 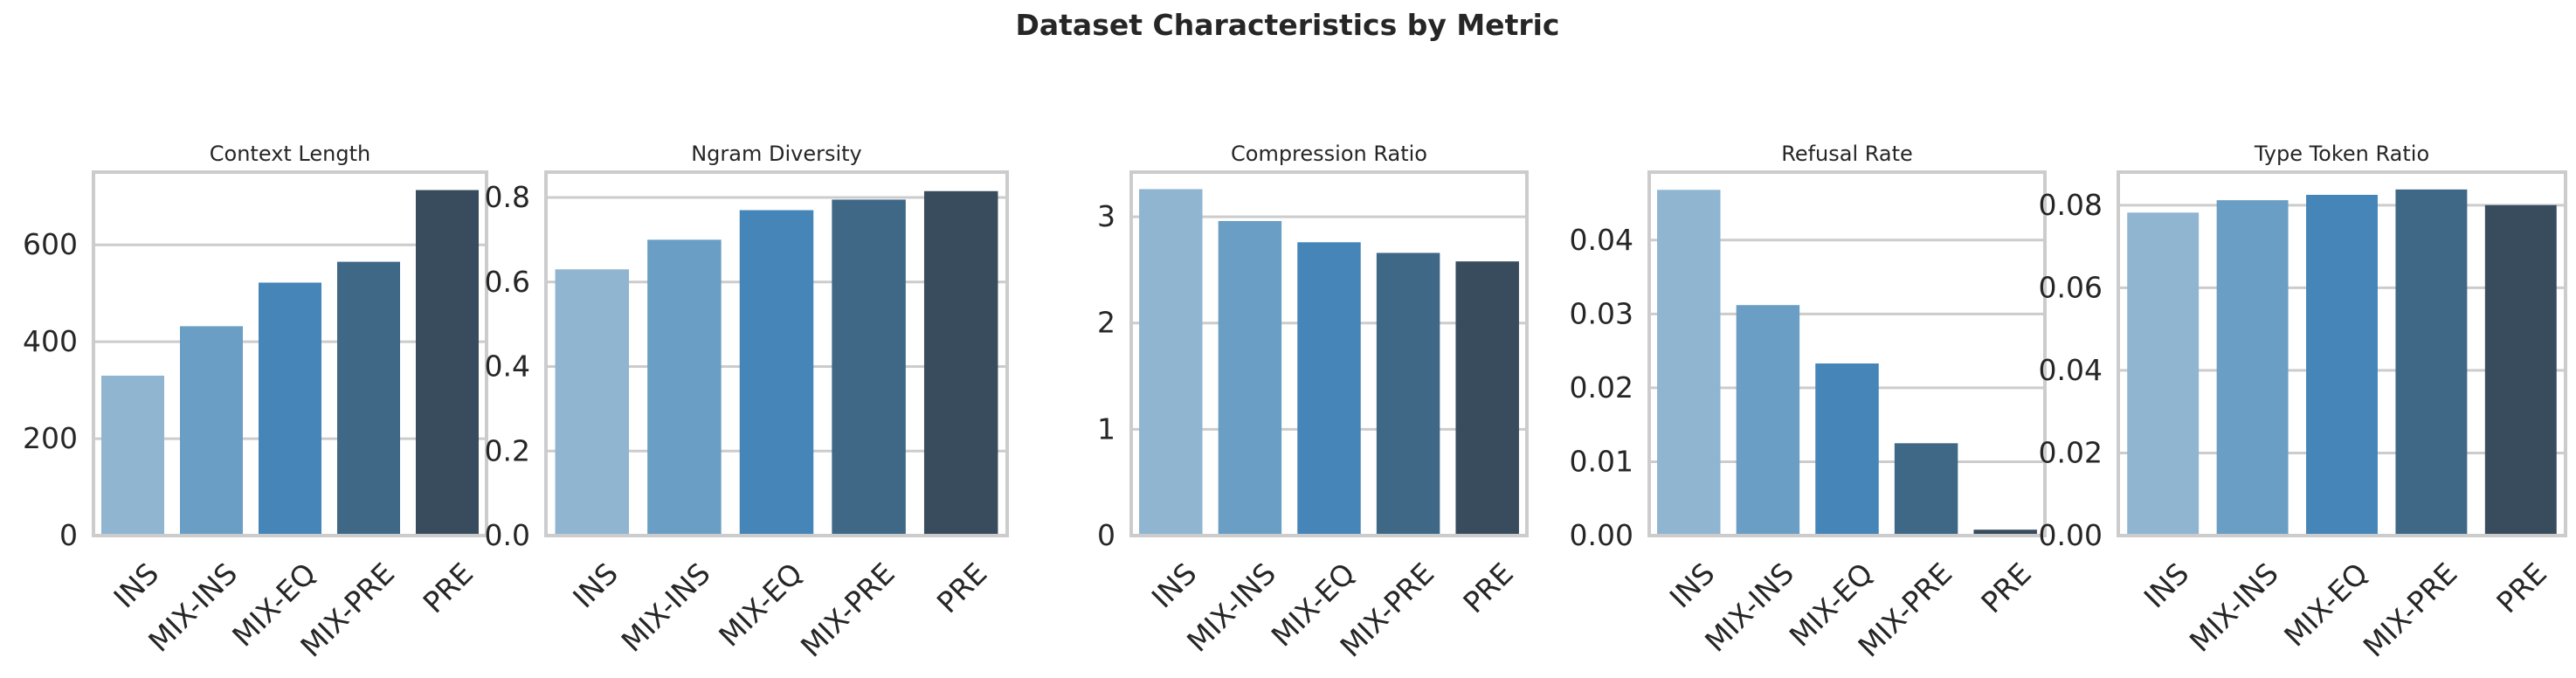 What do you see at coordinates (2071, 205) in the screenshot?
I see `y-tick-label: 0.08` at bounding box center [2071, 205].